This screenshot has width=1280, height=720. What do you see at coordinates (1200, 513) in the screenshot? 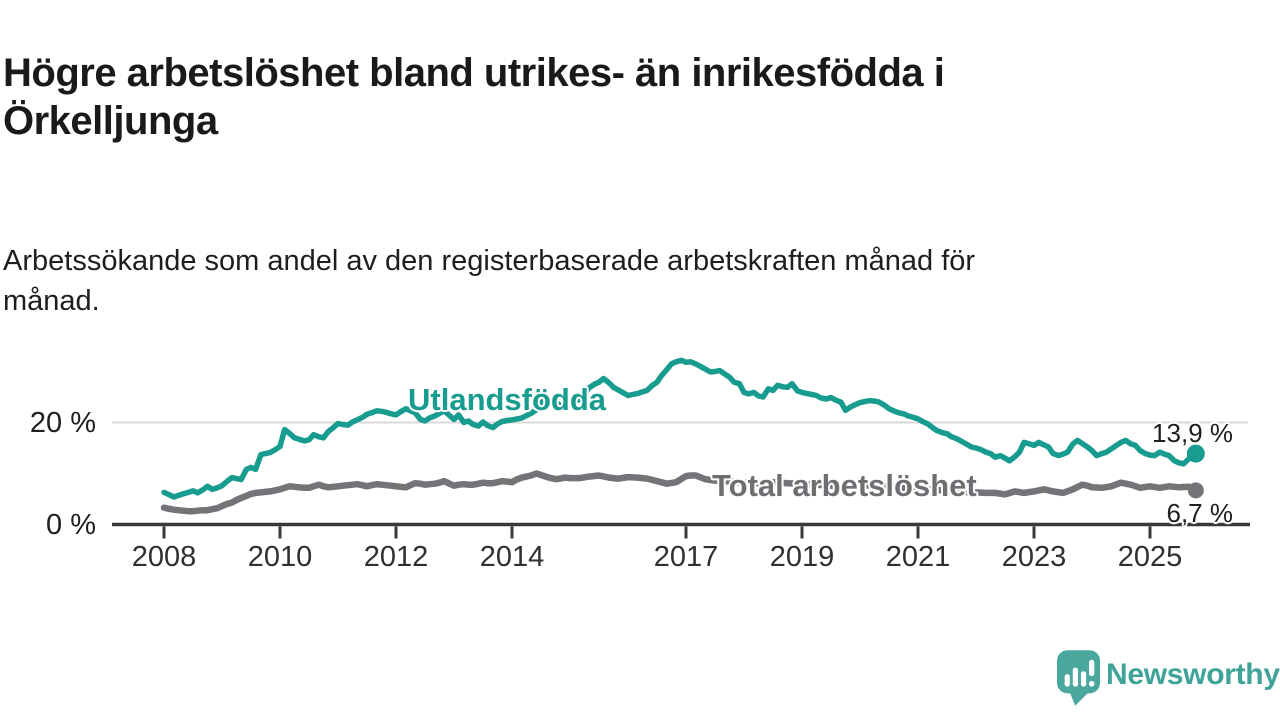
I see `end-value-total: 6,7 %` at bounding box center [1200, 513].